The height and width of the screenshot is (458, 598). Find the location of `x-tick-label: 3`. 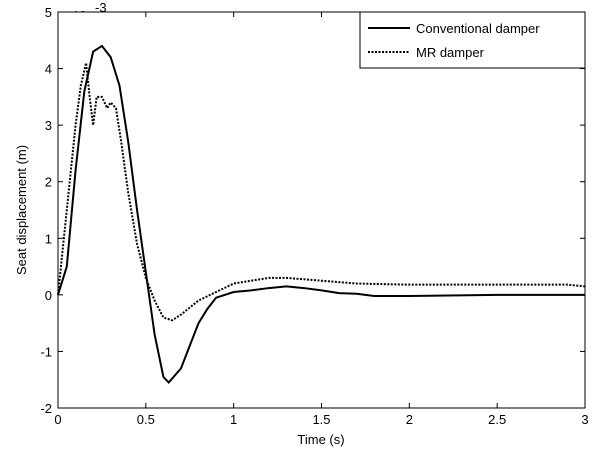

x-tick-label: 3 is located at coordinates (584, 419).